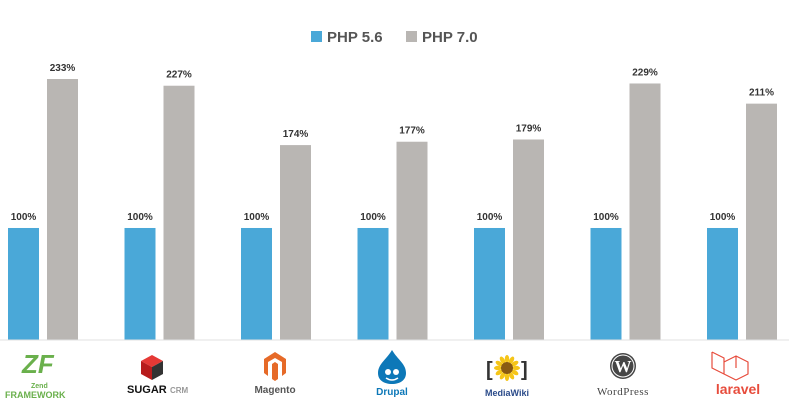  What do you see at coordinates (761, 93) in the screenshot?
I see `data-label-php70-6: 211%` at bounding box center [761, 93].